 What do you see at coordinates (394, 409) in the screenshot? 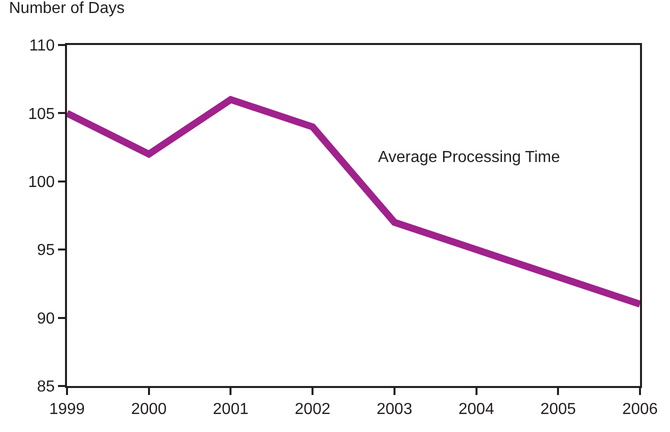
I see `x-tick-label: 2003` at bounding box center [394, 409].